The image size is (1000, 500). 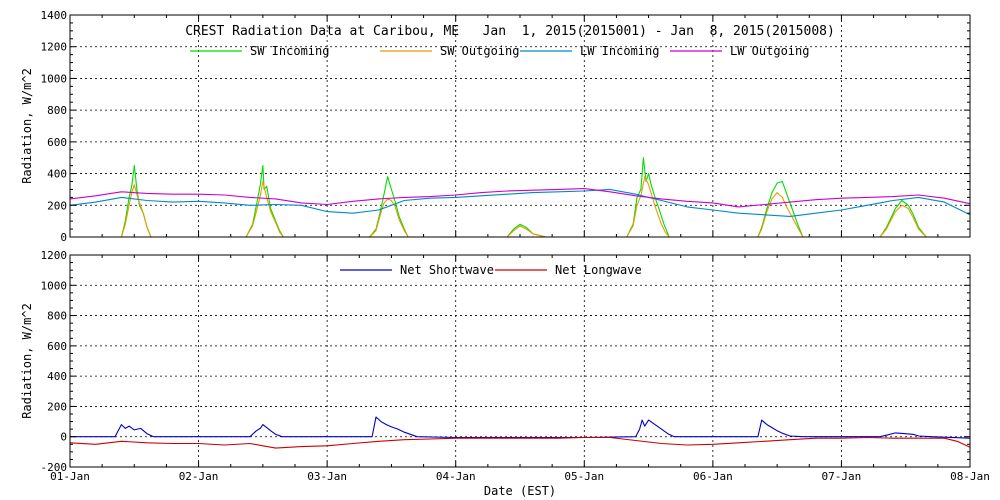 What do you see at coordinates (447, 270) in the screenshot?
I see `legend-label: Net Shortwave` at bounding box center [447, 270].